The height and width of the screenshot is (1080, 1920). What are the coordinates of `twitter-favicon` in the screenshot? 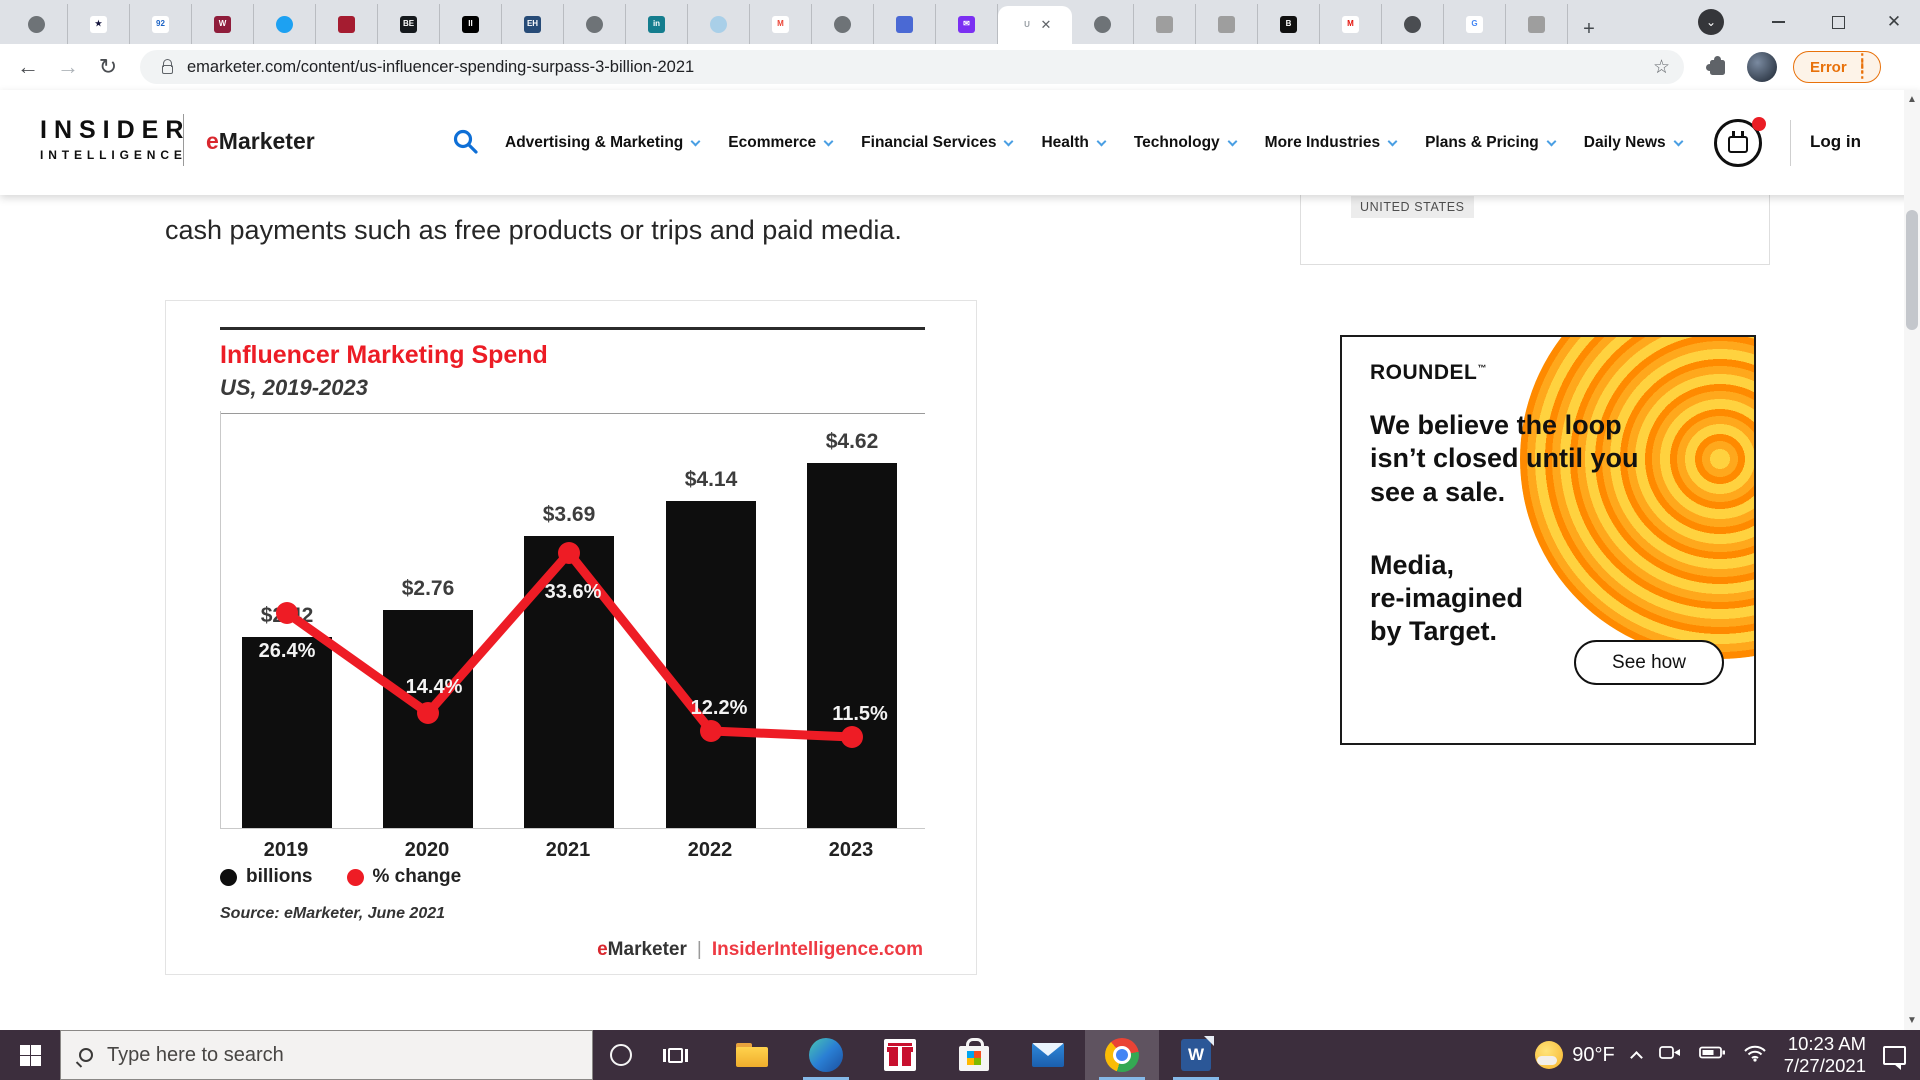 It's located at (284, 24).